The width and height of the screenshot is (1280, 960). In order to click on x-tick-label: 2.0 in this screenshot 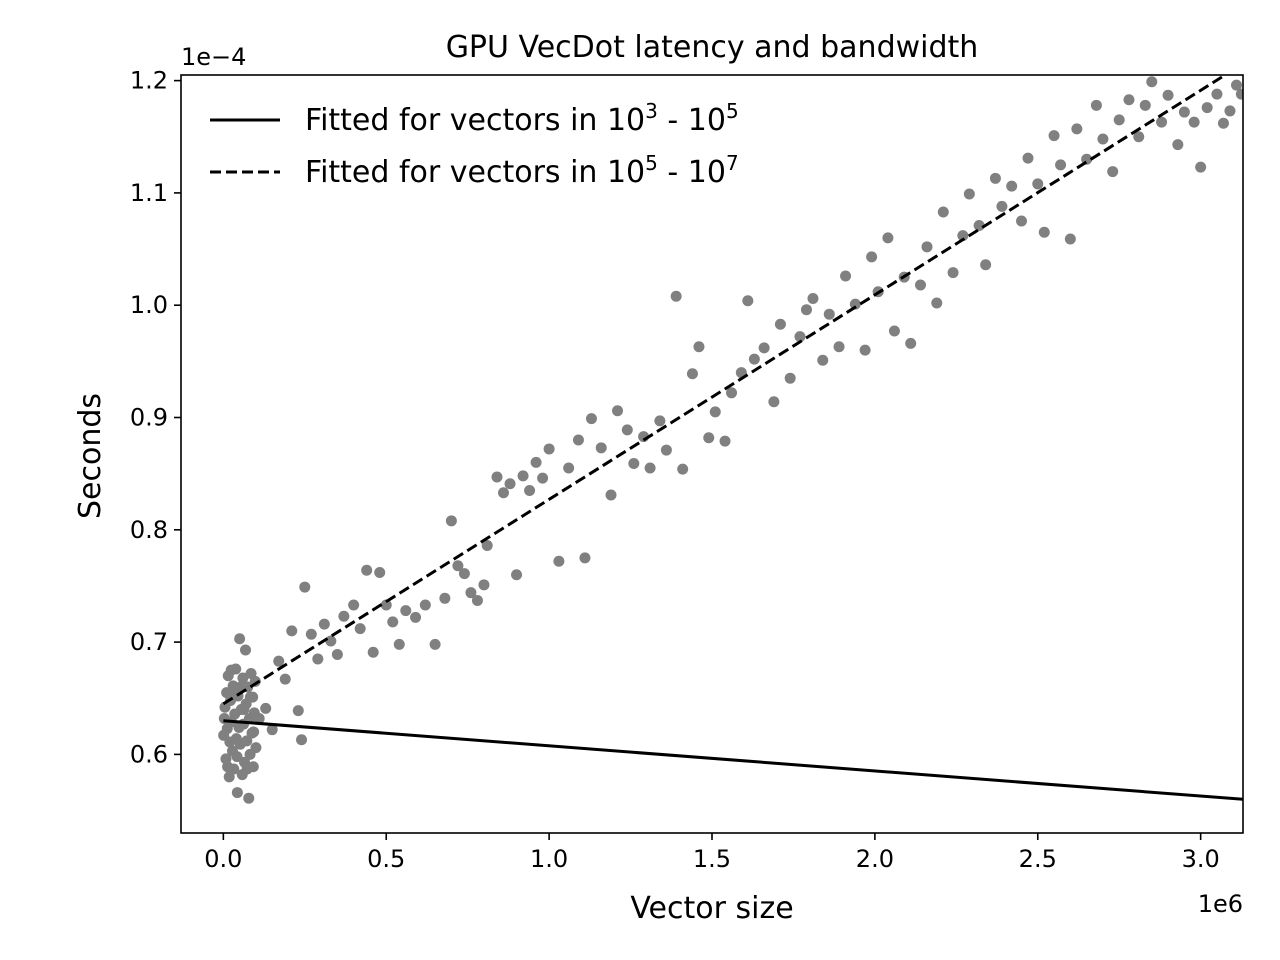, I will do `click(875, 859)`.